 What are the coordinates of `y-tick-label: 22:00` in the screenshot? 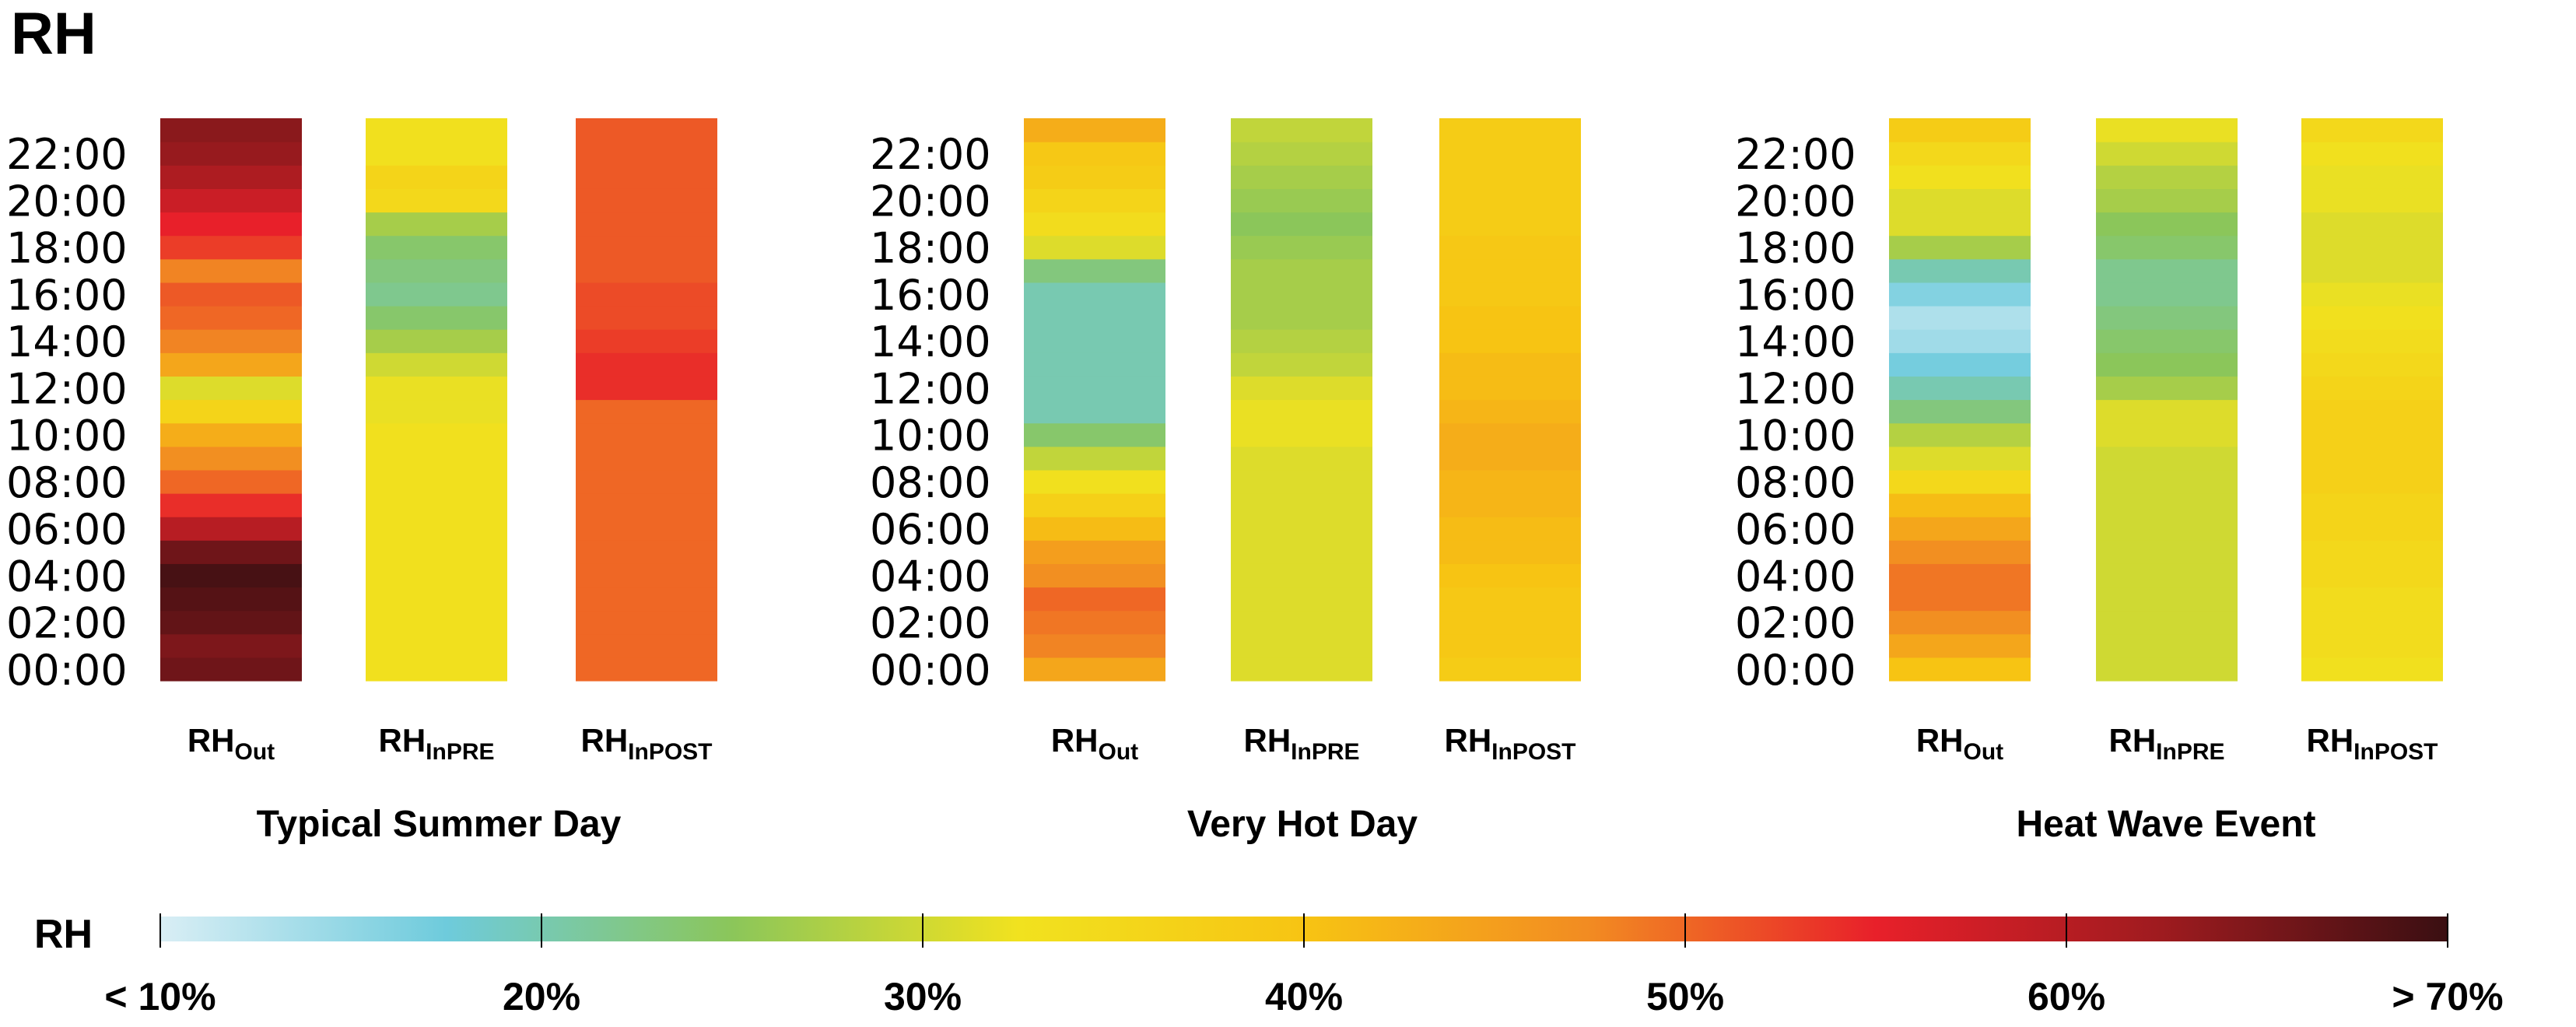 It's located at (1796, 155).